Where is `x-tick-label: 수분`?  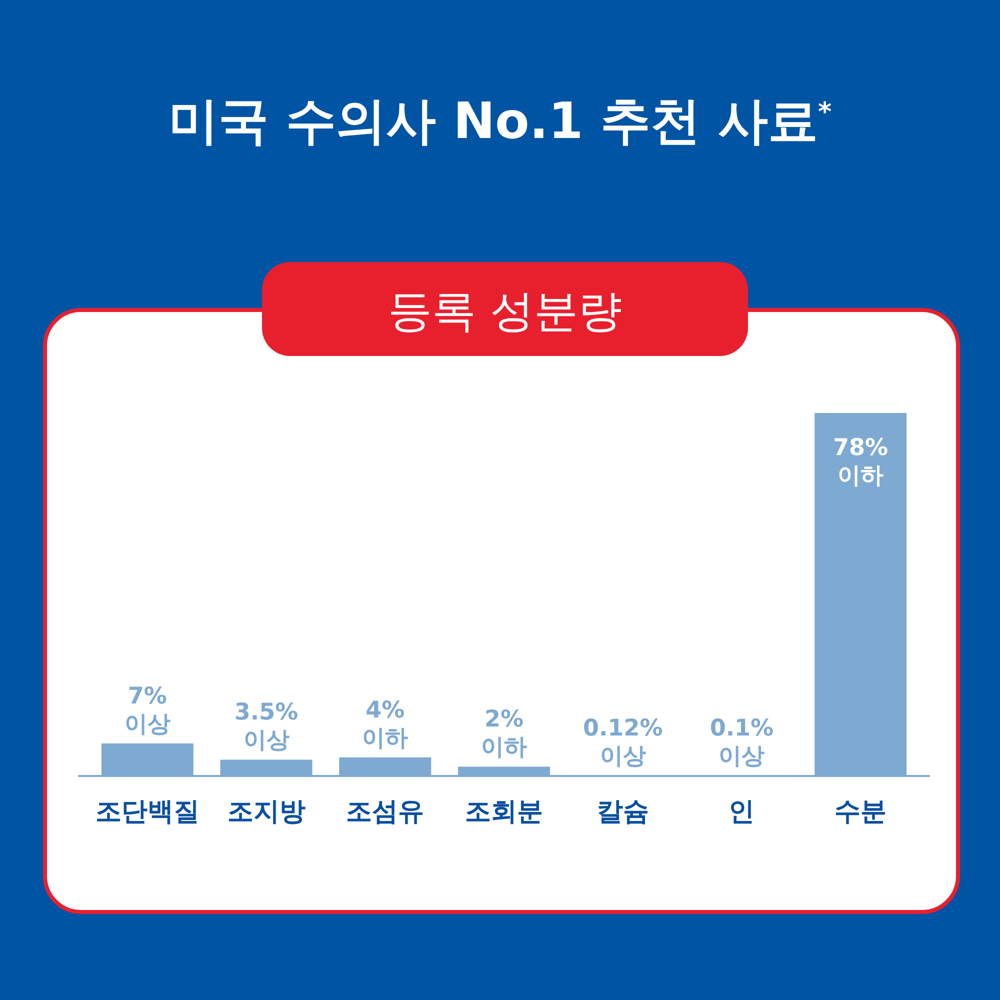 x-tick-label: 수분 is located at coordinates (860, 812).